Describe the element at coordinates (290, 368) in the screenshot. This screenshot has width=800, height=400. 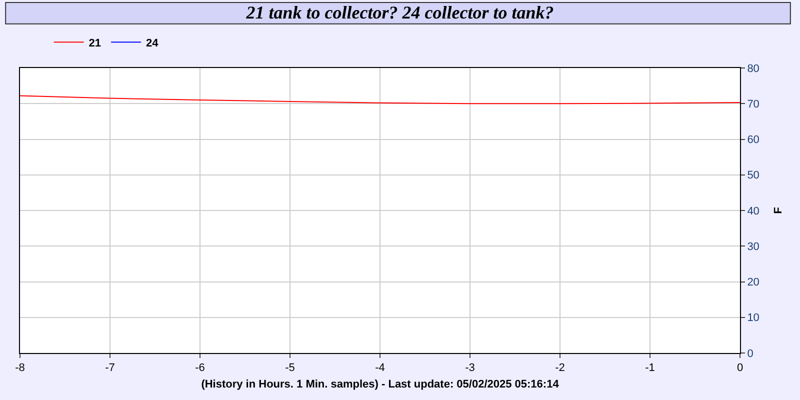
I see `x-tick-label: -5` at that location.